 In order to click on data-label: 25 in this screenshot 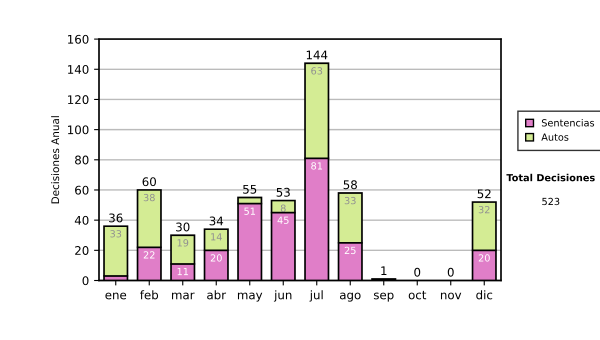, I will do `click(350, 250)`.